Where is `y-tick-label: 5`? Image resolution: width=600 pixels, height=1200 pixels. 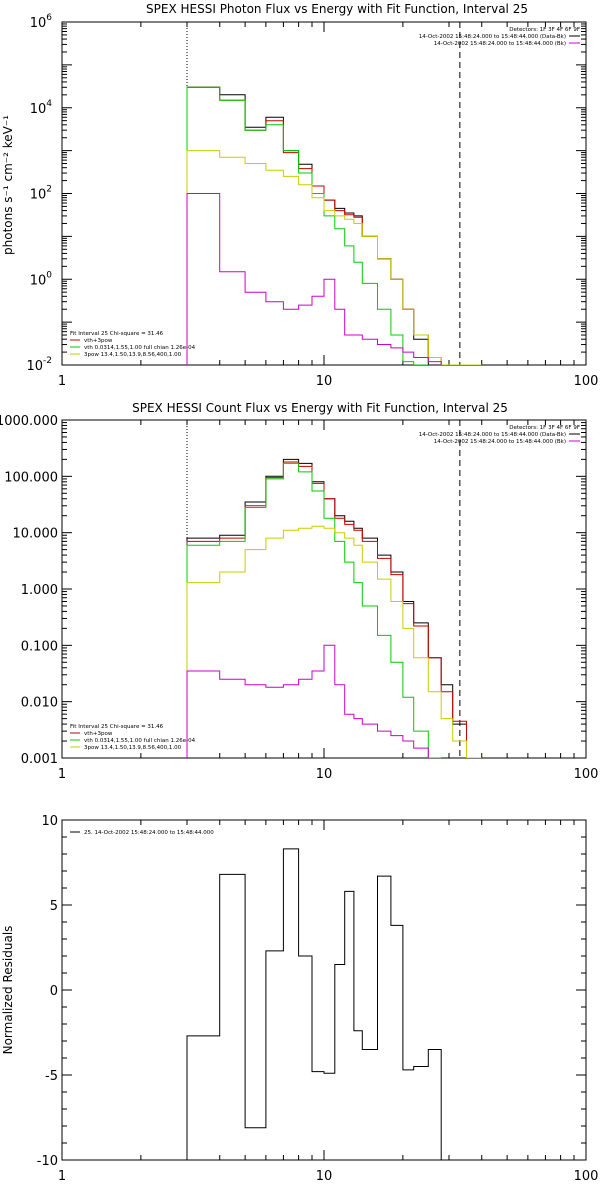
y-tick-label: 5 is located at coordinates (54, 906).